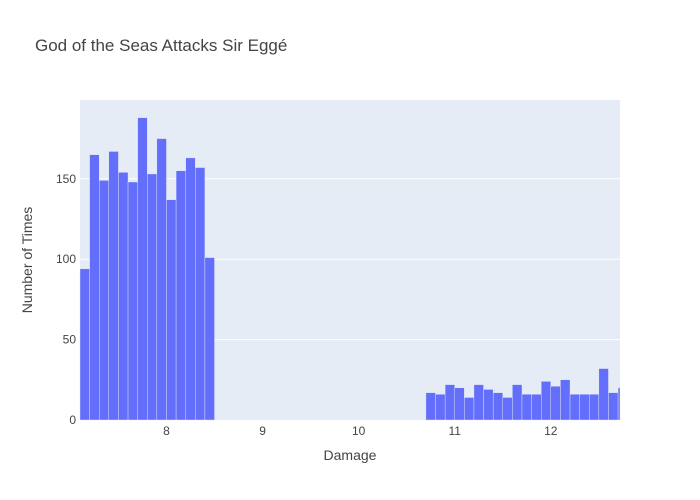  I want to click on y-tick-label: 100, so click(66, 259).